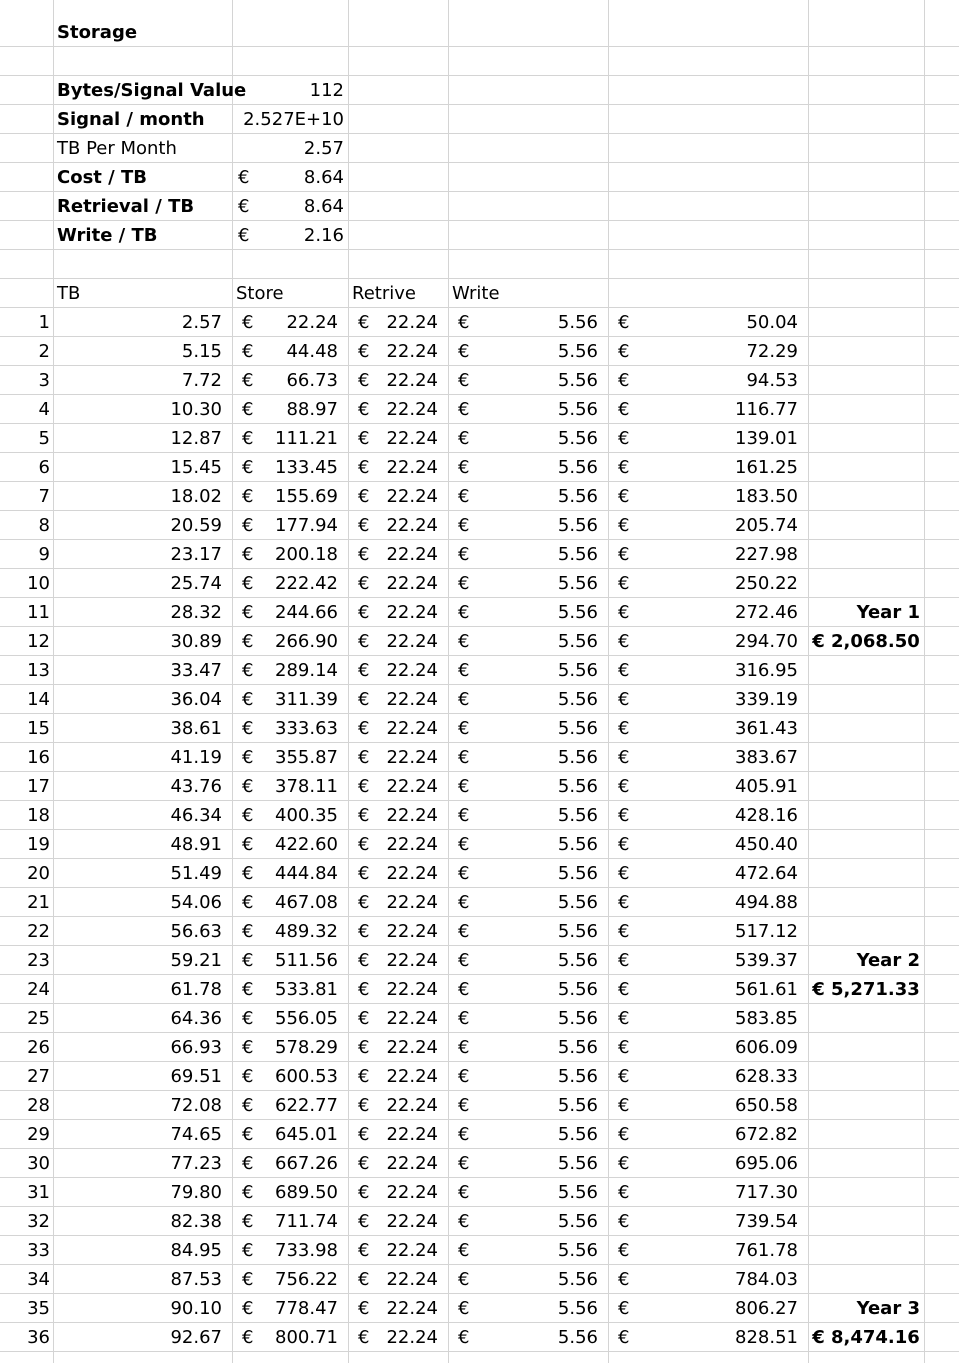 This screenshot has height=1363, width=959. Describe the element at coordinates (766, 1105) in the screenshot. I see `total-value: 650.58` at that location.